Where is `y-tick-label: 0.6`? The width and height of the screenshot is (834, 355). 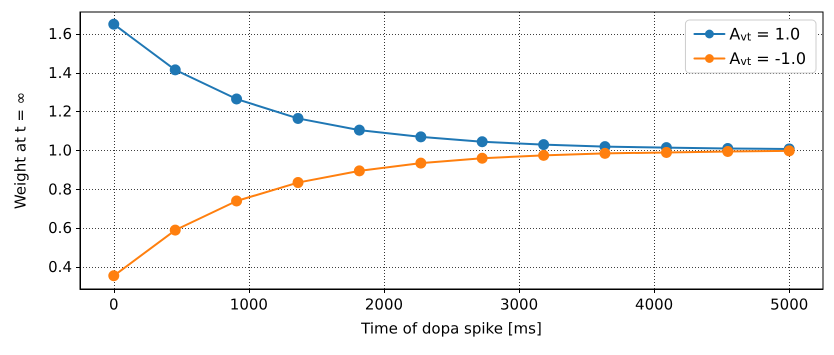 y-tick-label: 0.6 is located at coordinates (60, 228).